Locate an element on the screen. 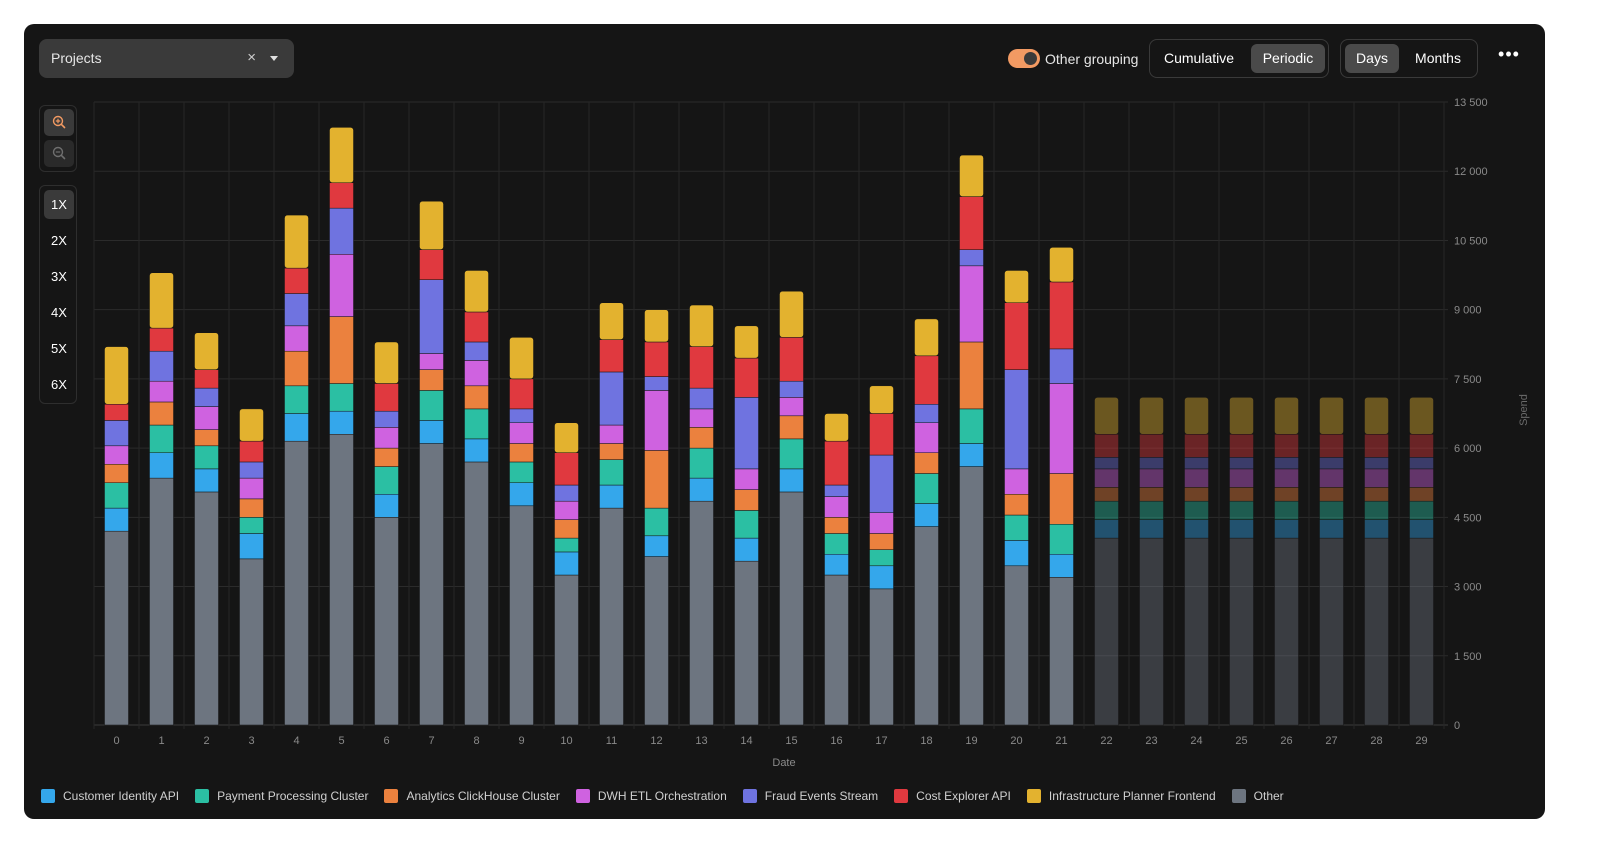 This screenshot has width=1600, height=860. legend-item: DWH ETL Orchestration is located at coordinates (651, 796).